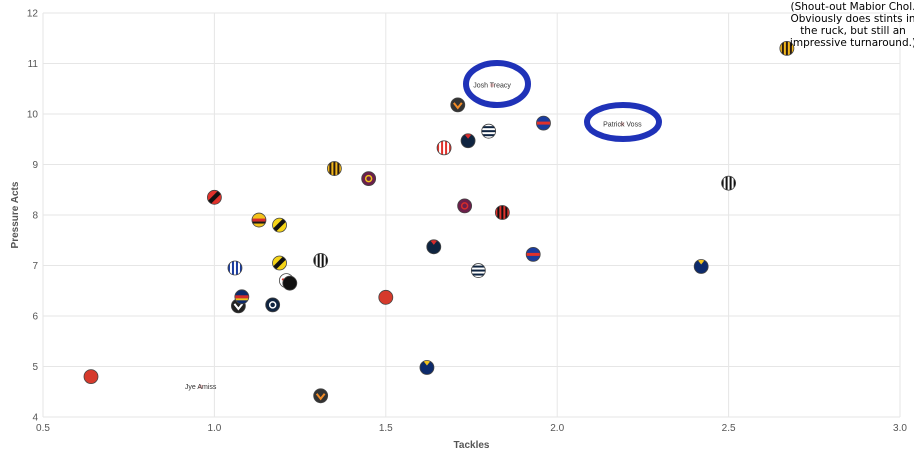  Describe the element at coordinates (729, 428) in the screenshot. I see `x-tick-label: 2.5` at that location.